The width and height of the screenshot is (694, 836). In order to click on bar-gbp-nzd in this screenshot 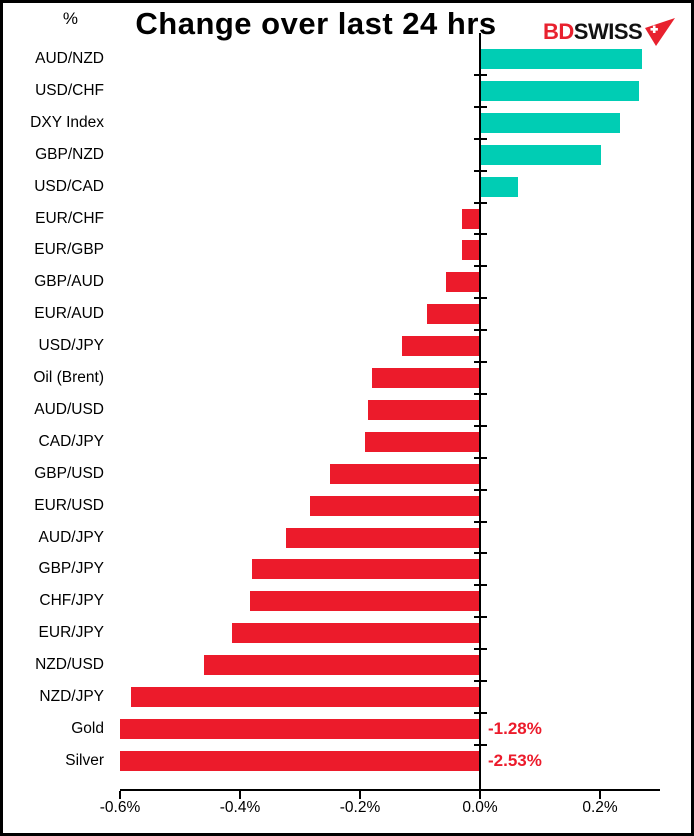, I will do `click(540, 154)`.